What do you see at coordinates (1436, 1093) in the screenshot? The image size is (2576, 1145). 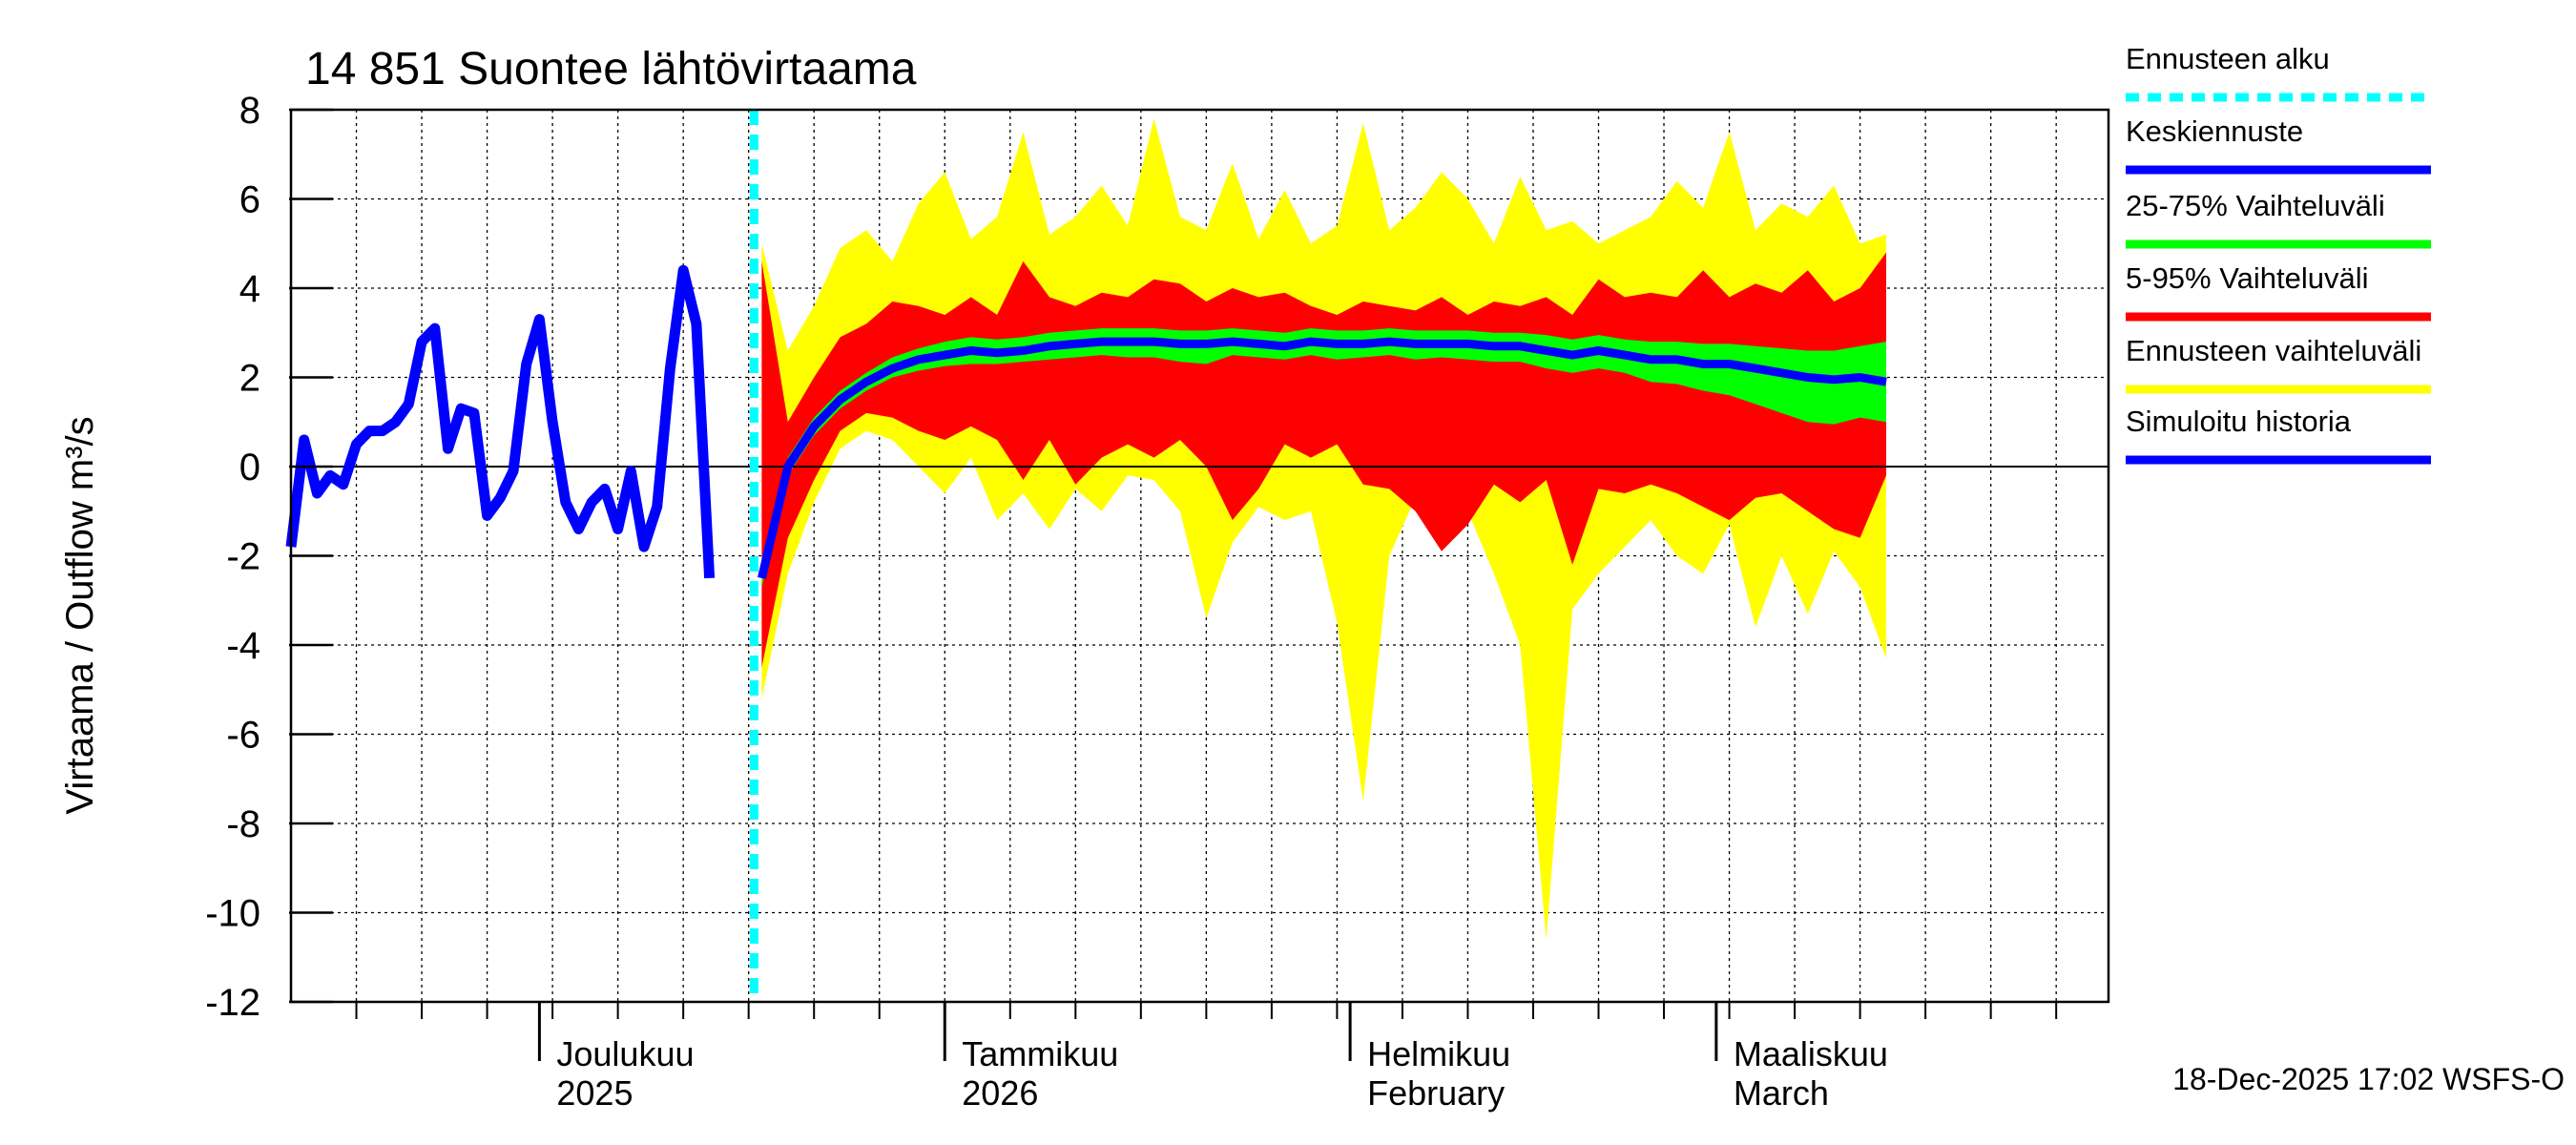 I see `x-year-label: February` at bounding box center [1436, 1093].